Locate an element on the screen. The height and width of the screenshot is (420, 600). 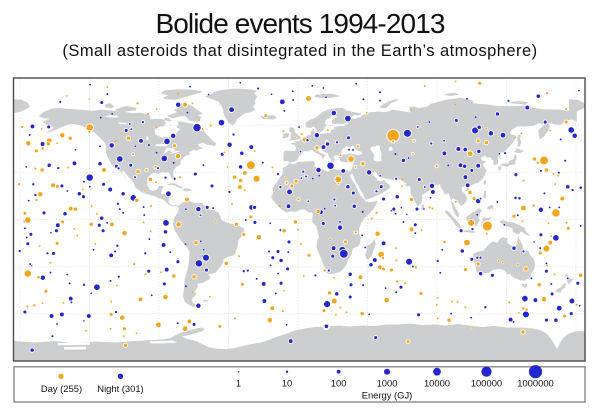
svg-text: 10000 is located at coordinates (437, 382).